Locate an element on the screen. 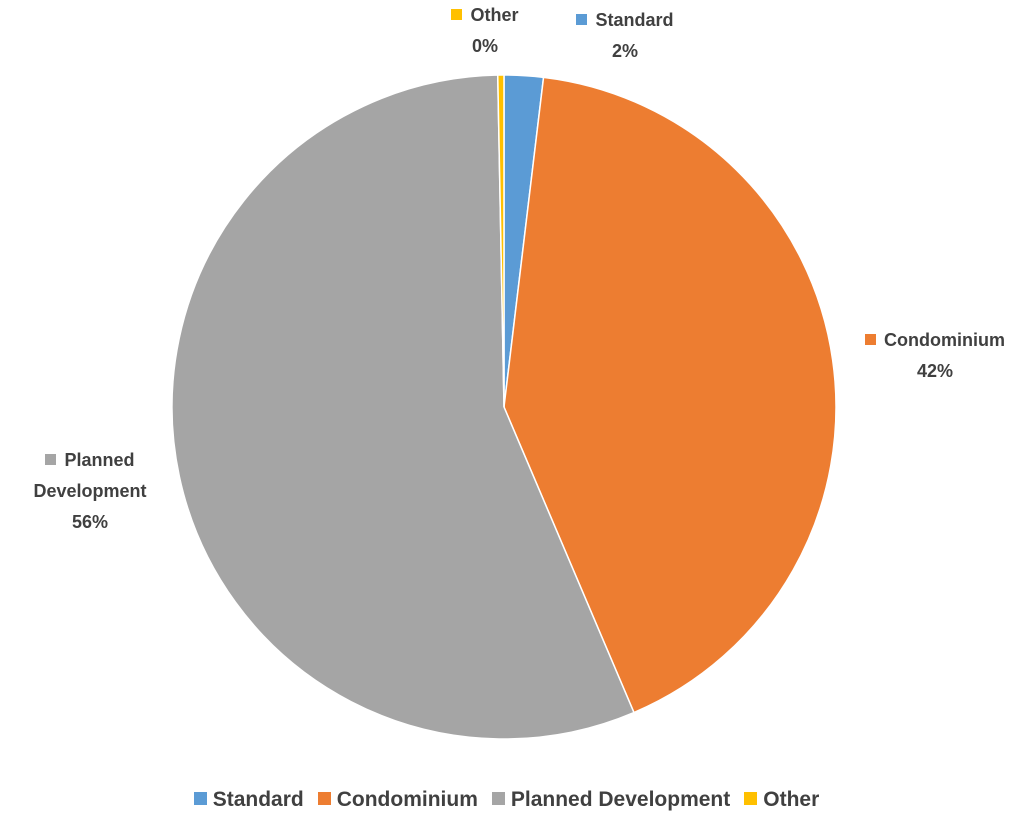 The width and height of the screenshot is (1013, 822). data-label: Standard 2% is located at coordinates (625, 36).